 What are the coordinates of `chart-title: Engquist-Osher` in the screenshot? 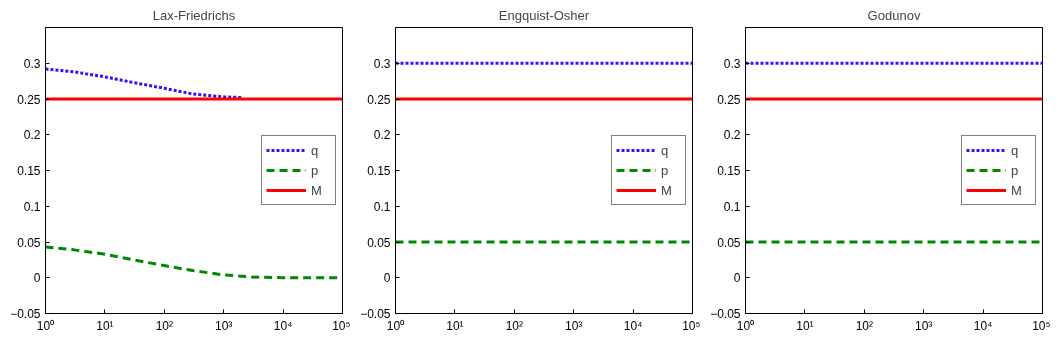 It's located at (544, 15).